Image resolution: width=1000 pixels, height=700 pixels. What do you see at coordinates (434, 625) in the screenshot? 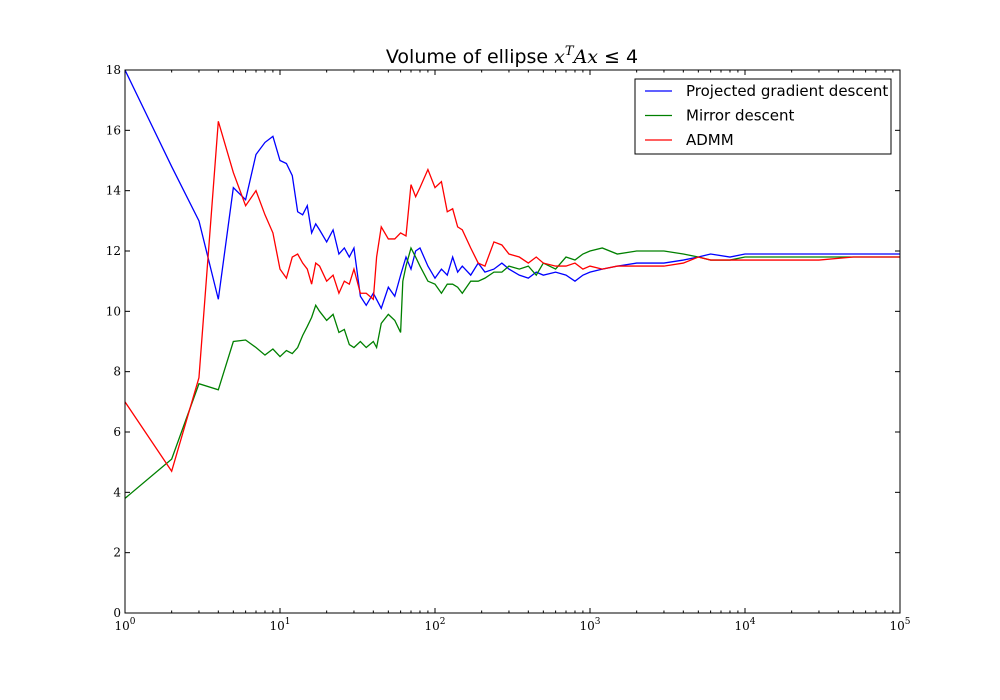
I see `x-tick-label-2: 10²` at bounding box center [434, 625].